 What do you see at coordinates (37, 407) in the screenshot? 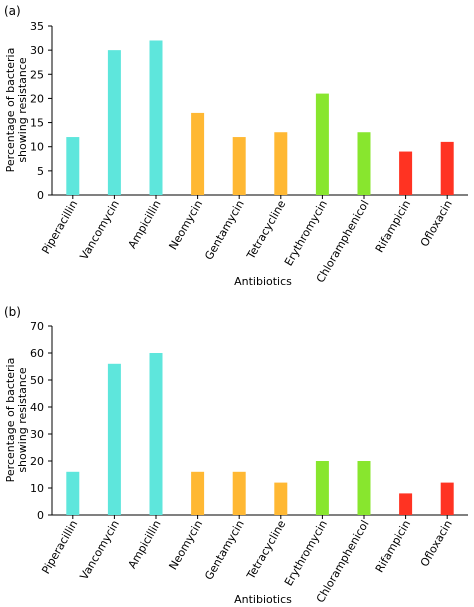
I see `y-tick-label: 40` at bounding box center [37, 407].